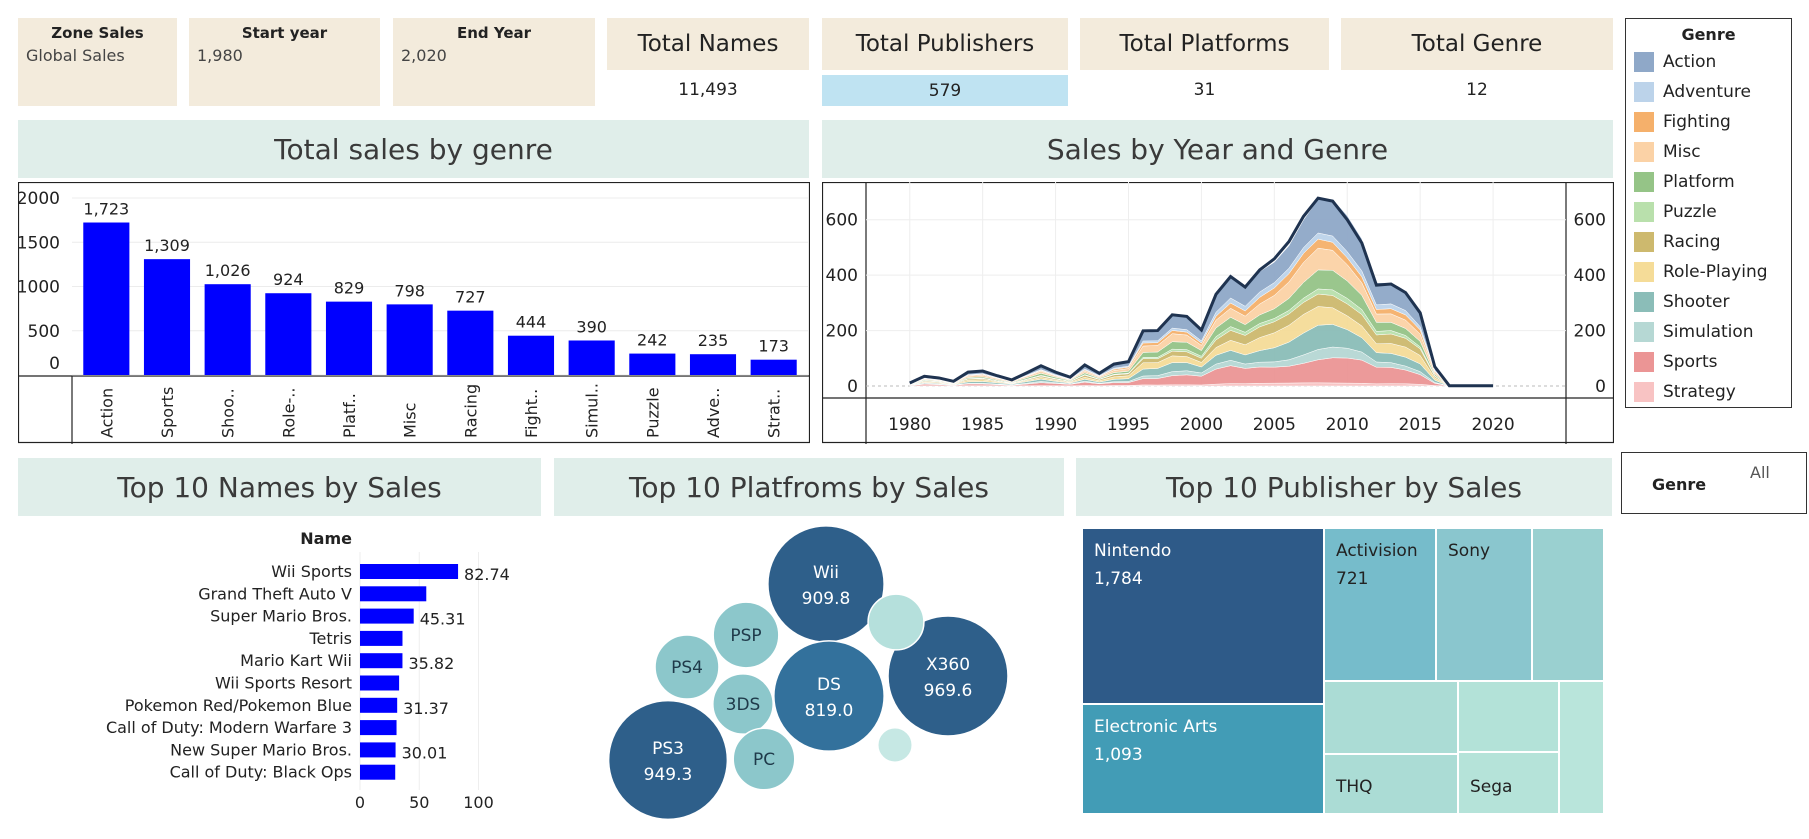 This screenshot has height=839, width=1809. Describe the element at coordinates (1708, 92) in the screenshot. I see `legend-item: Adventure` at that location.